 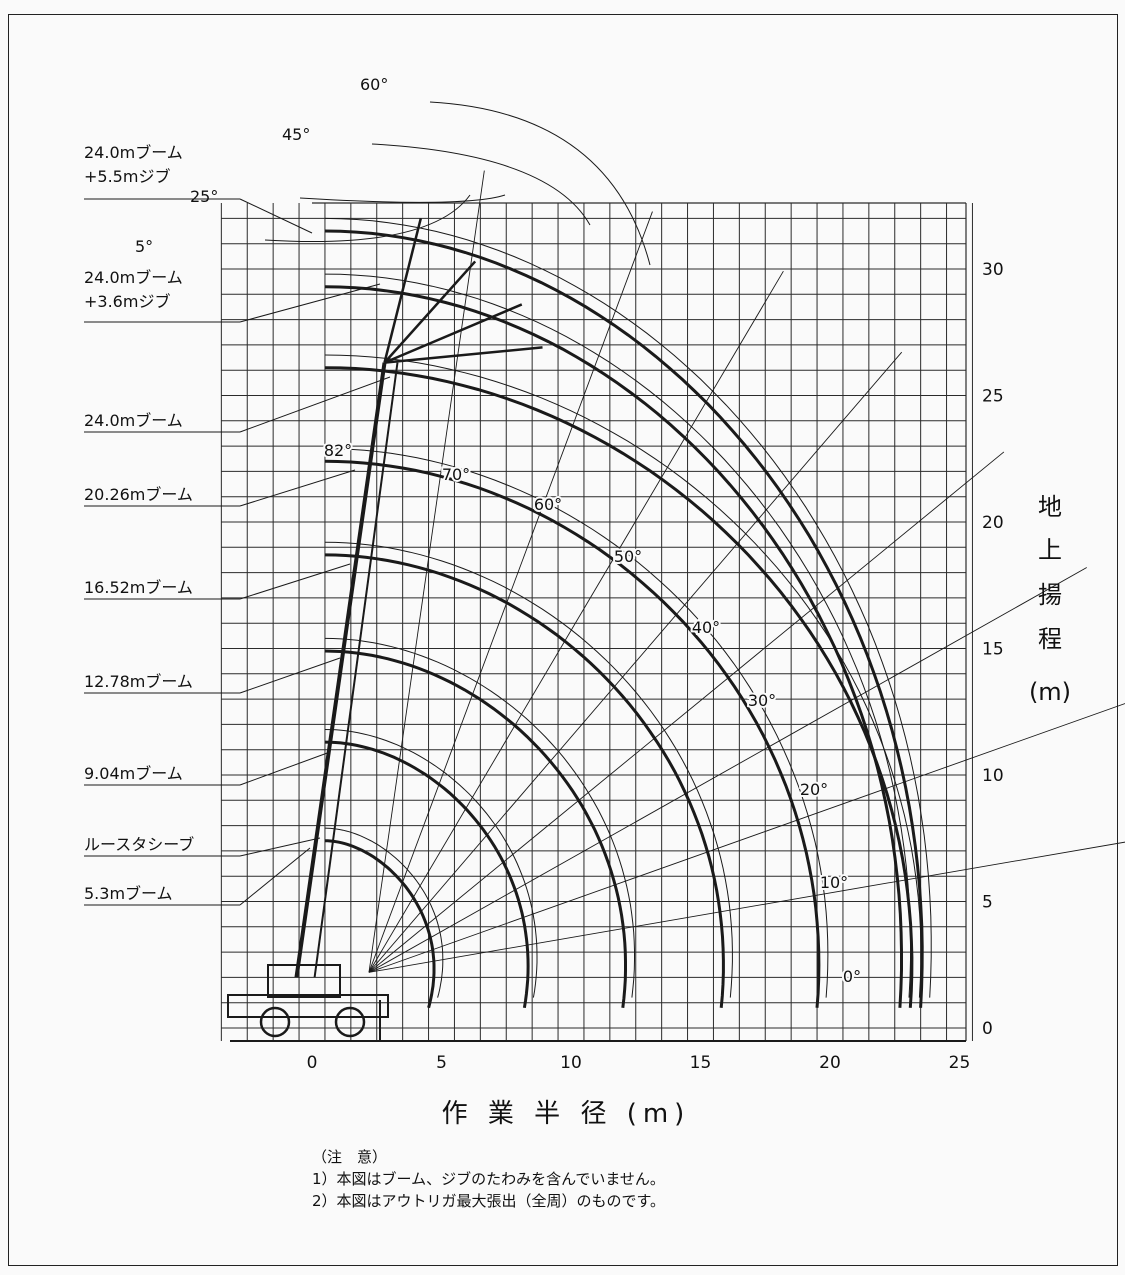 What do you see at coordinates (987, 903) in the screenshot?
I see `y-tick-label: 5` at bounding box center [987, 903].